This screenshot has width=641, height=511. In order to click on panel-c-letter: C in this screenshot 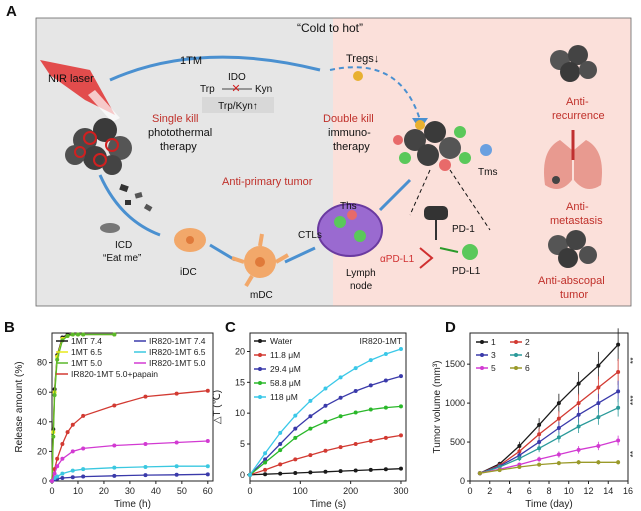, I will do `click(230, 327)`.